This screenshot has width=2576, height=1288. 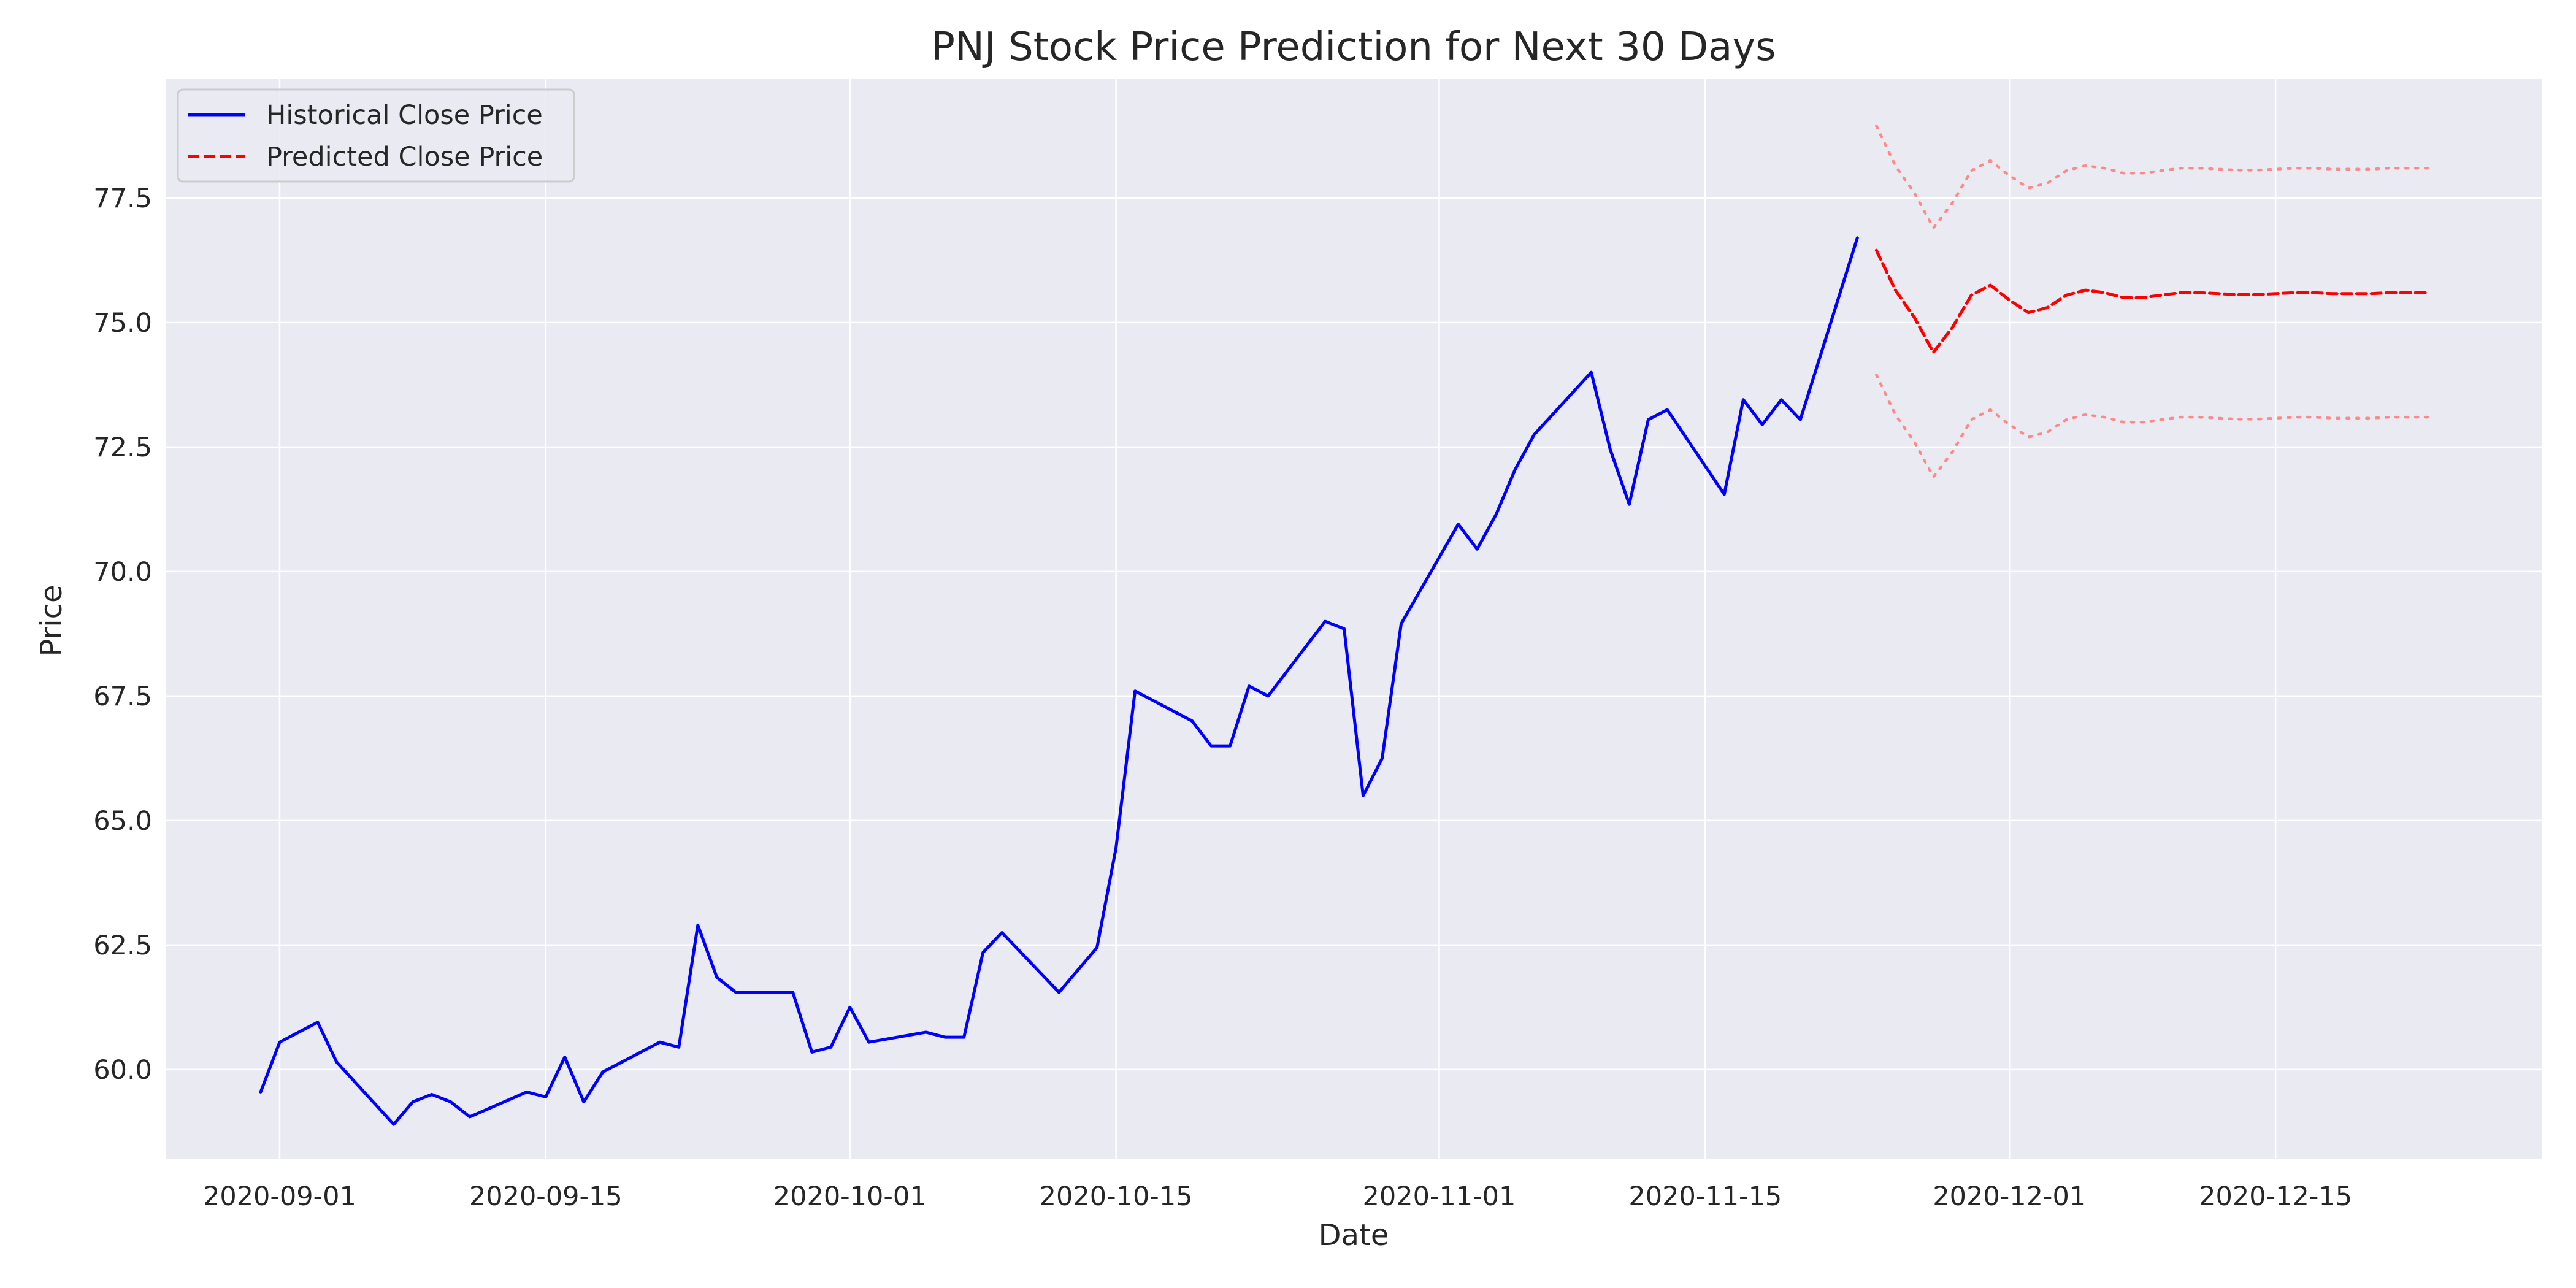 What do you see at coordinates (51, 620) in the screenshot?
I see `y-axis-label: Price` at bounding box center [51, 620].